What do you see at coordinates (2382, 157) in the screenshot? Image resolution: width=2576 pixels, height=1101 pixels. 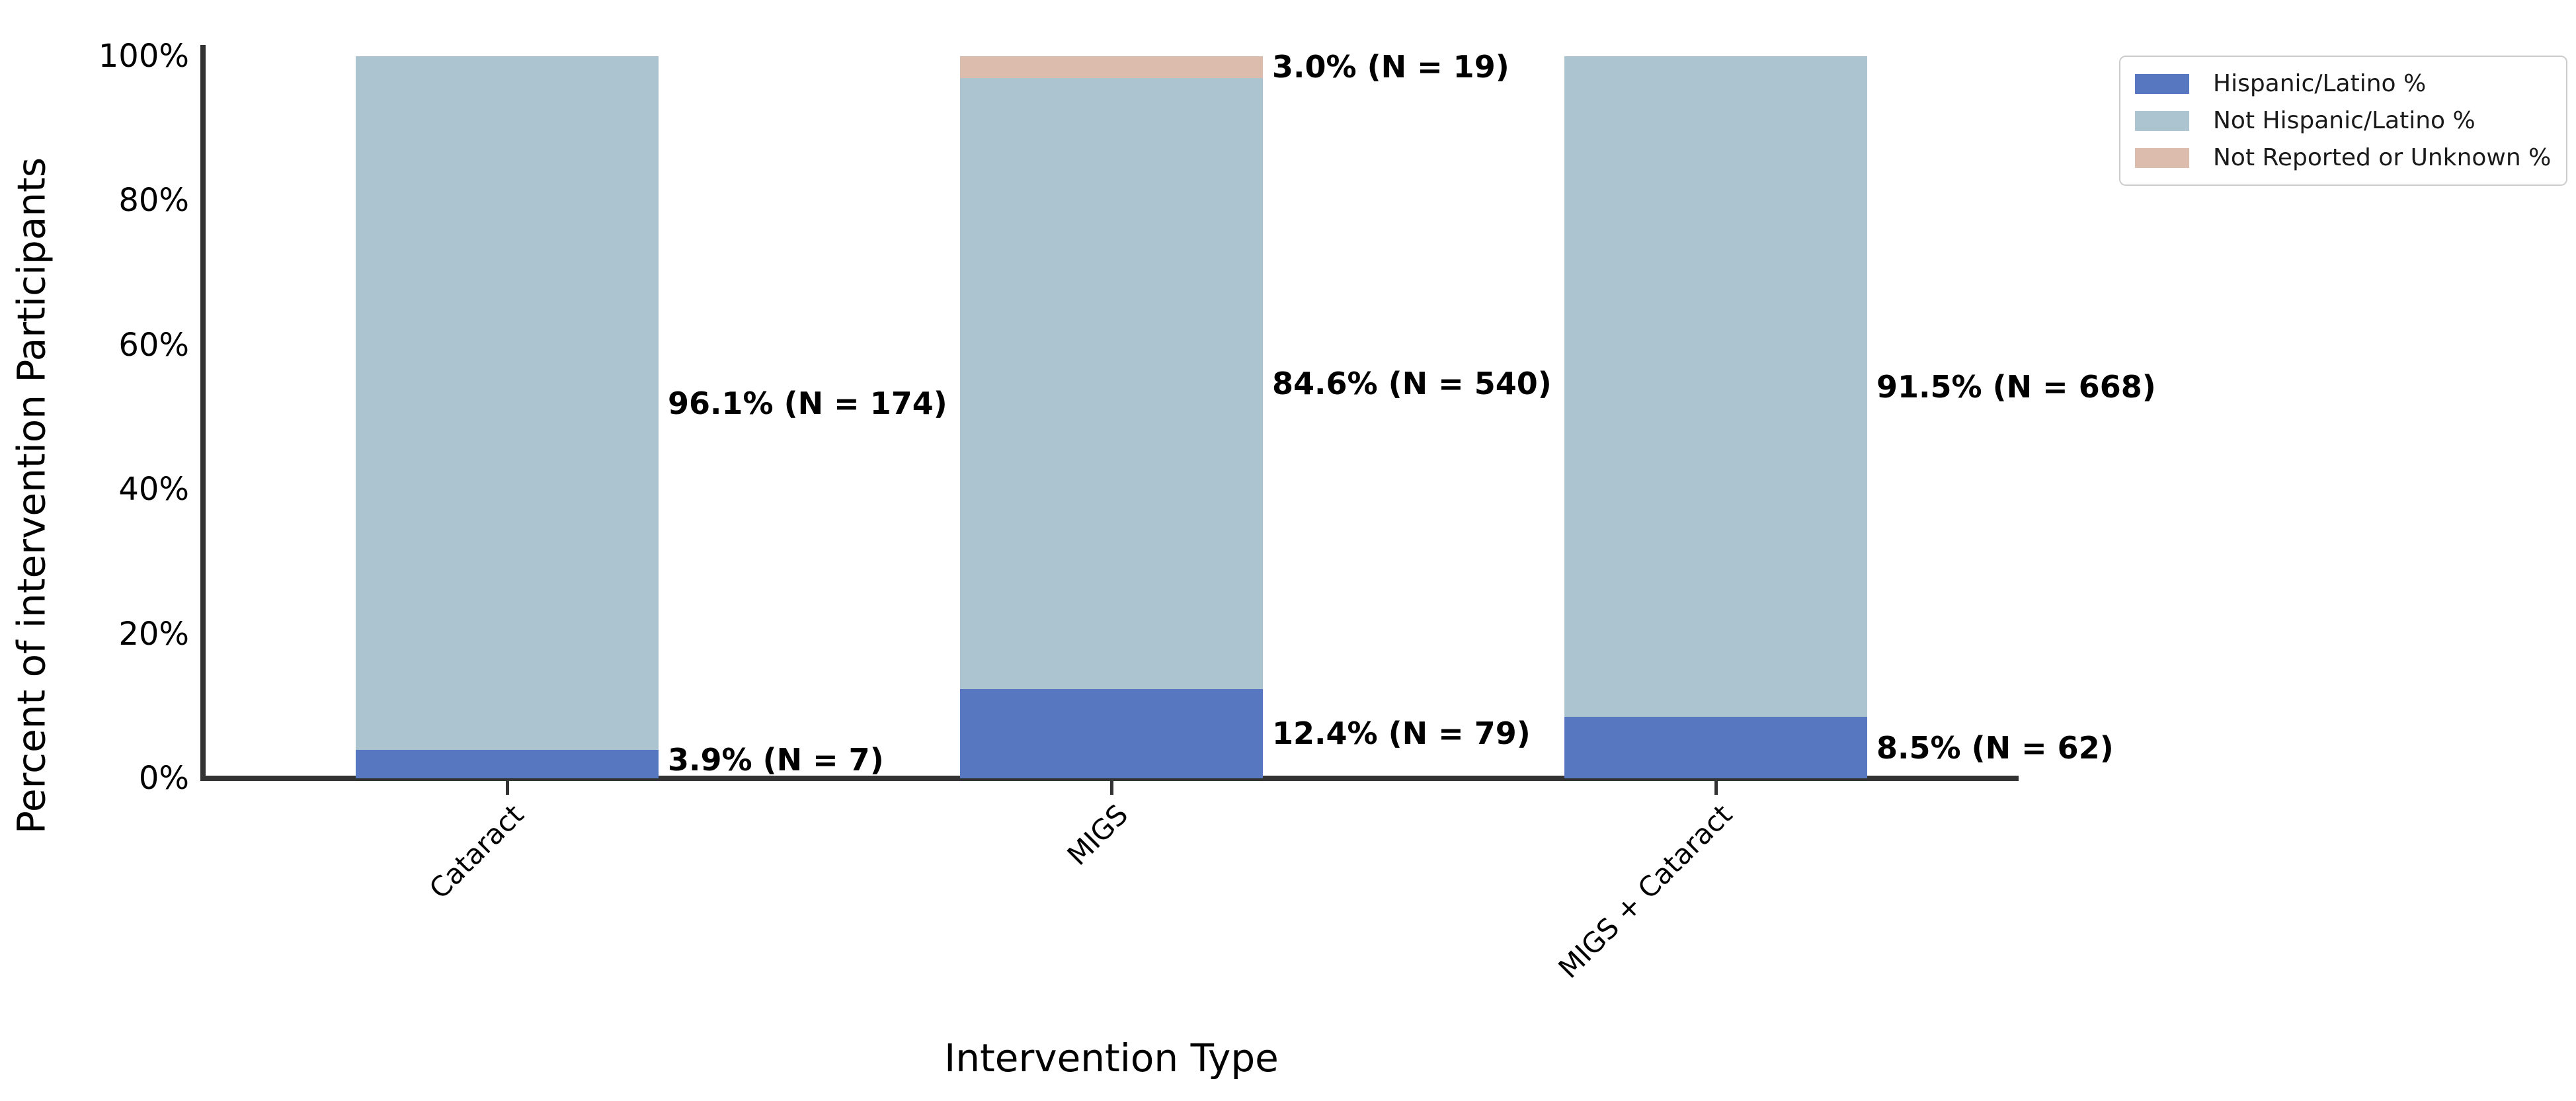 I see `legend-label-not-reported: Not Reported or Unknown %` at bounding box center [2382, 157].